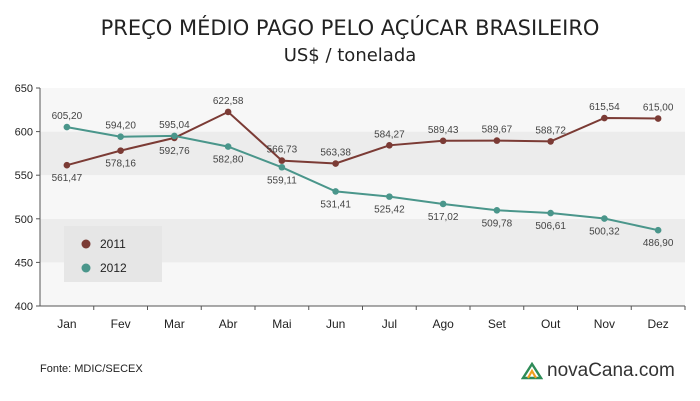 The image size is (700, 401). I want to click on data-label-2011: 589,43, so click(443, 130).